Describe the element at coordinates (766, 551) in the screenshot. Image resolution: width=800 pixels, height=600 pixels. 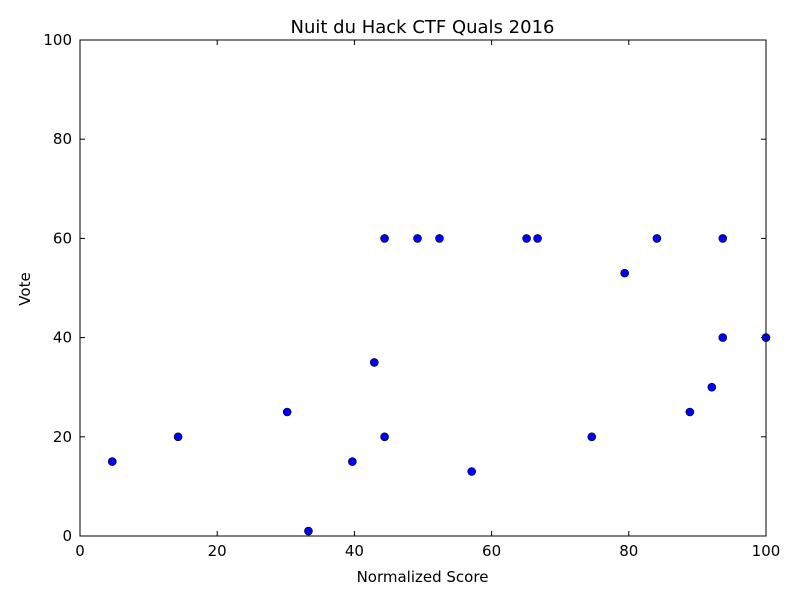
I see `x-tick-label: 100` at that location.